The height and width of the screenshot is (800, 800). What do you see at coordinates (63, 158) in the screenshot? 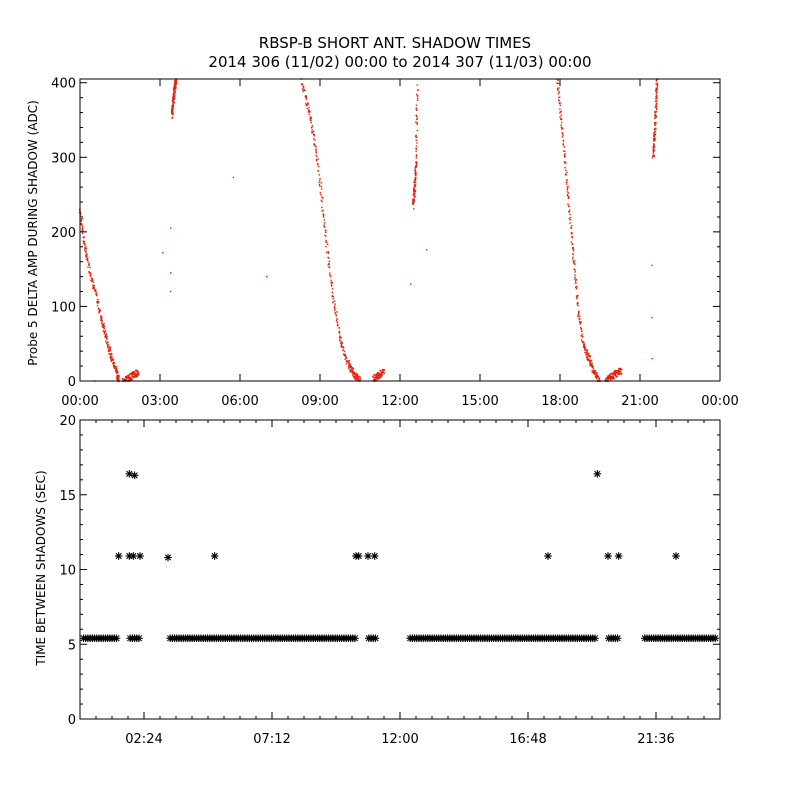
I see `top-y-tick-label: 300` at bounding box center [63, 158].